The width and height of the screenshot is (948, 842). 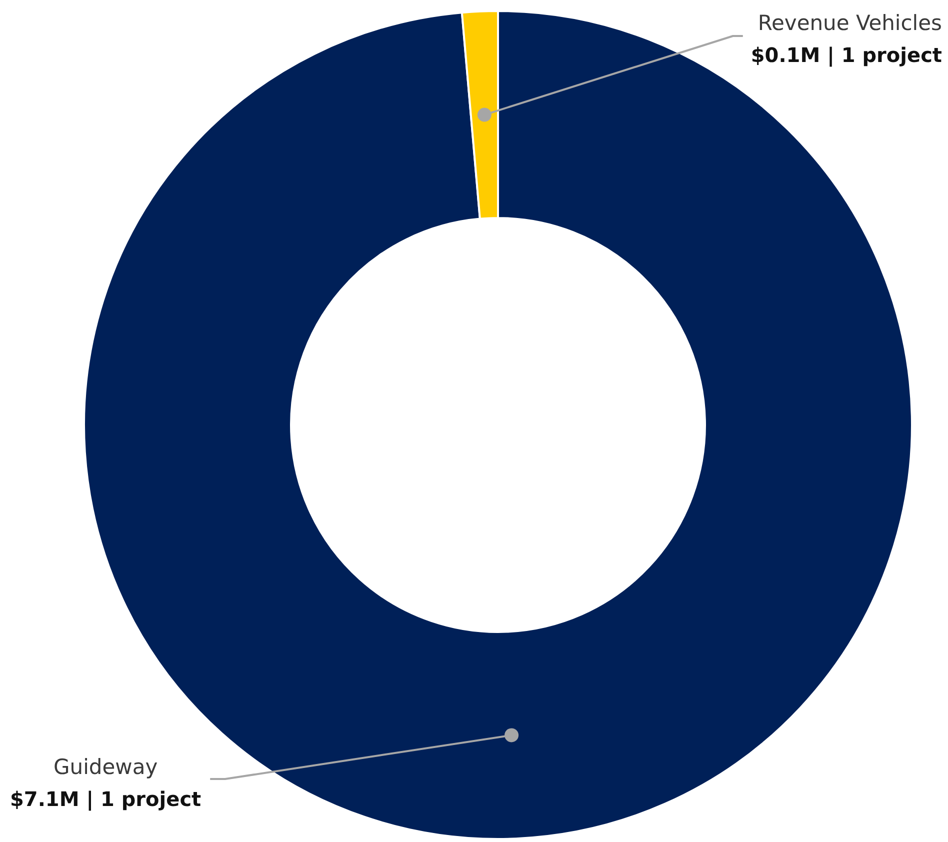 What do you see at coordinates (850, 23) in the screenshot?
I see `slice-label: Revenue Vehicles` at bounding box center [850, 23].